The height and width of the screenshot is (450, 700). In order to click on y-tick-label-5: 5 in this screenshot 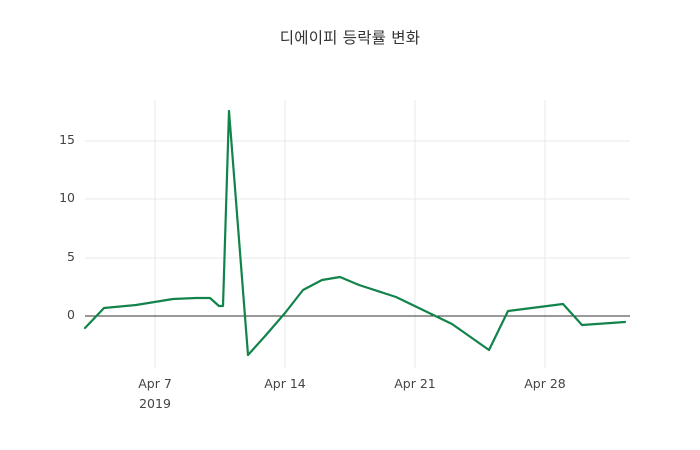, I will do `click(71, 256)`.